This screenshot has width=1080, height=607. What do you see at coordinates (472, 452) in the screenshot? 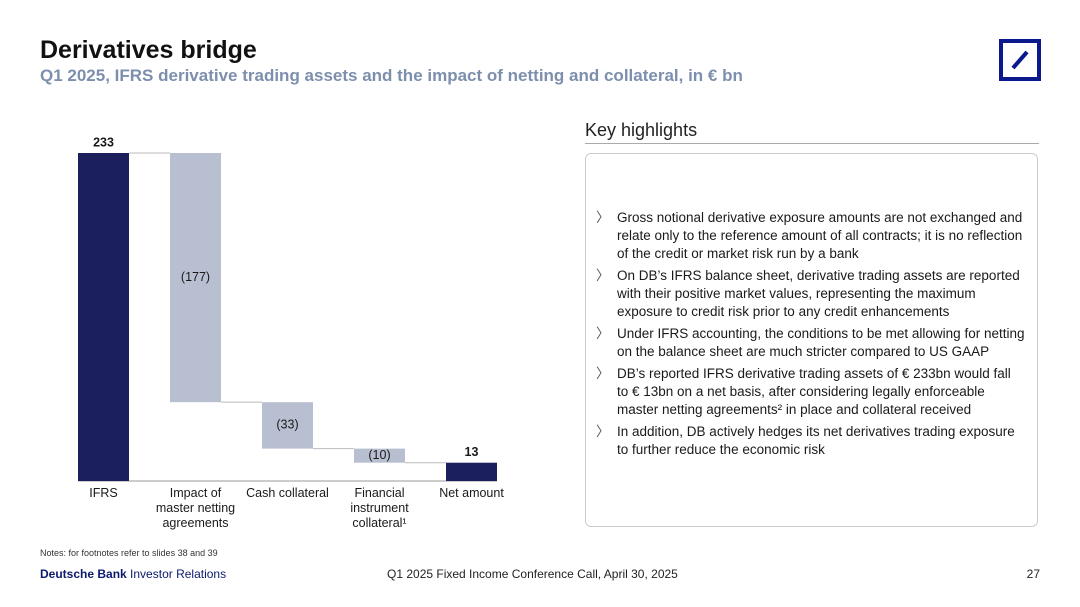
I see `value-label: 13` at bounding box center [472, 452].